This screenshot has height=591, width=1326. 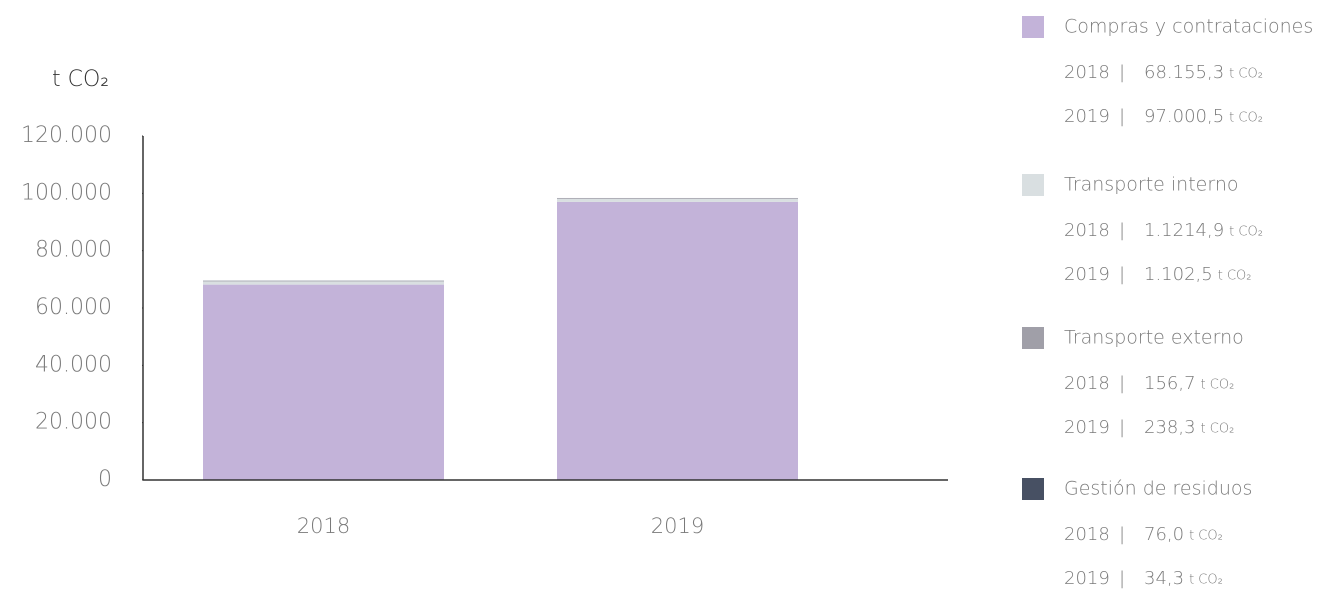 I want to click on y-tick-label: 120.000, so click(x=66, y=135).